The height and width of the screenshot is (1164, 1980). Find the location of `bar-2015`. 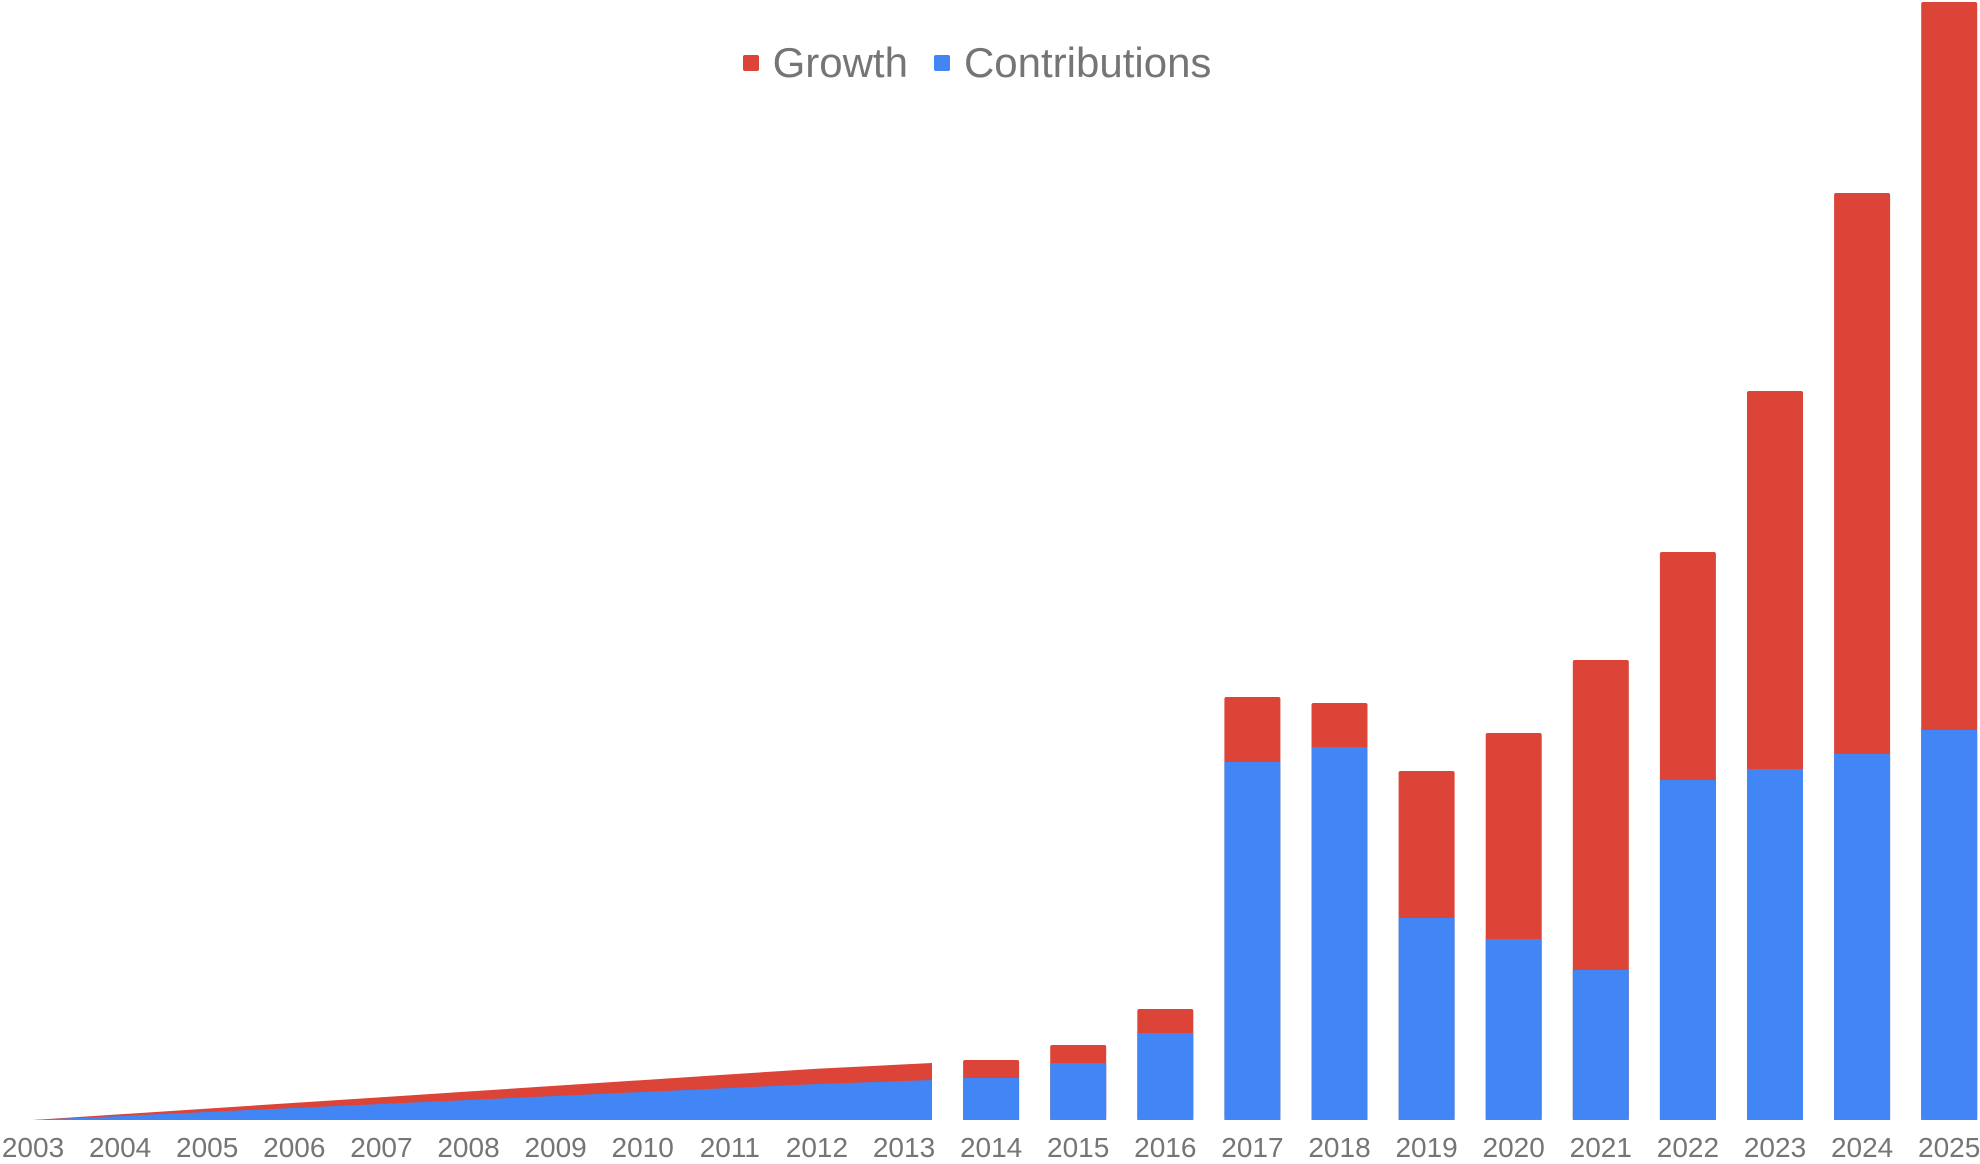

bar-2015 is located at coordinates (1078, 1082).